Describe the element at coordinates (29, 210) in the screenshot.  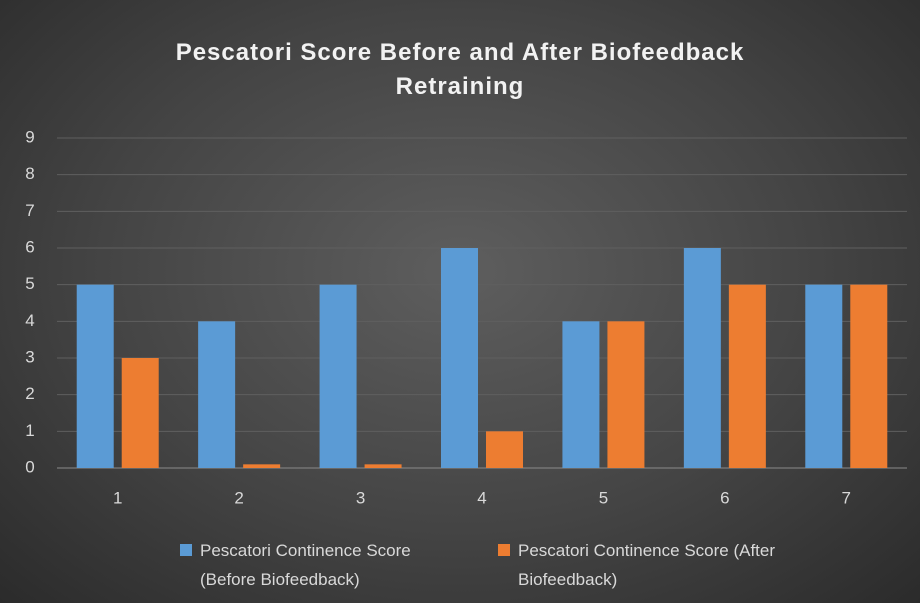
I see `y-tick-label: 7` at that location.